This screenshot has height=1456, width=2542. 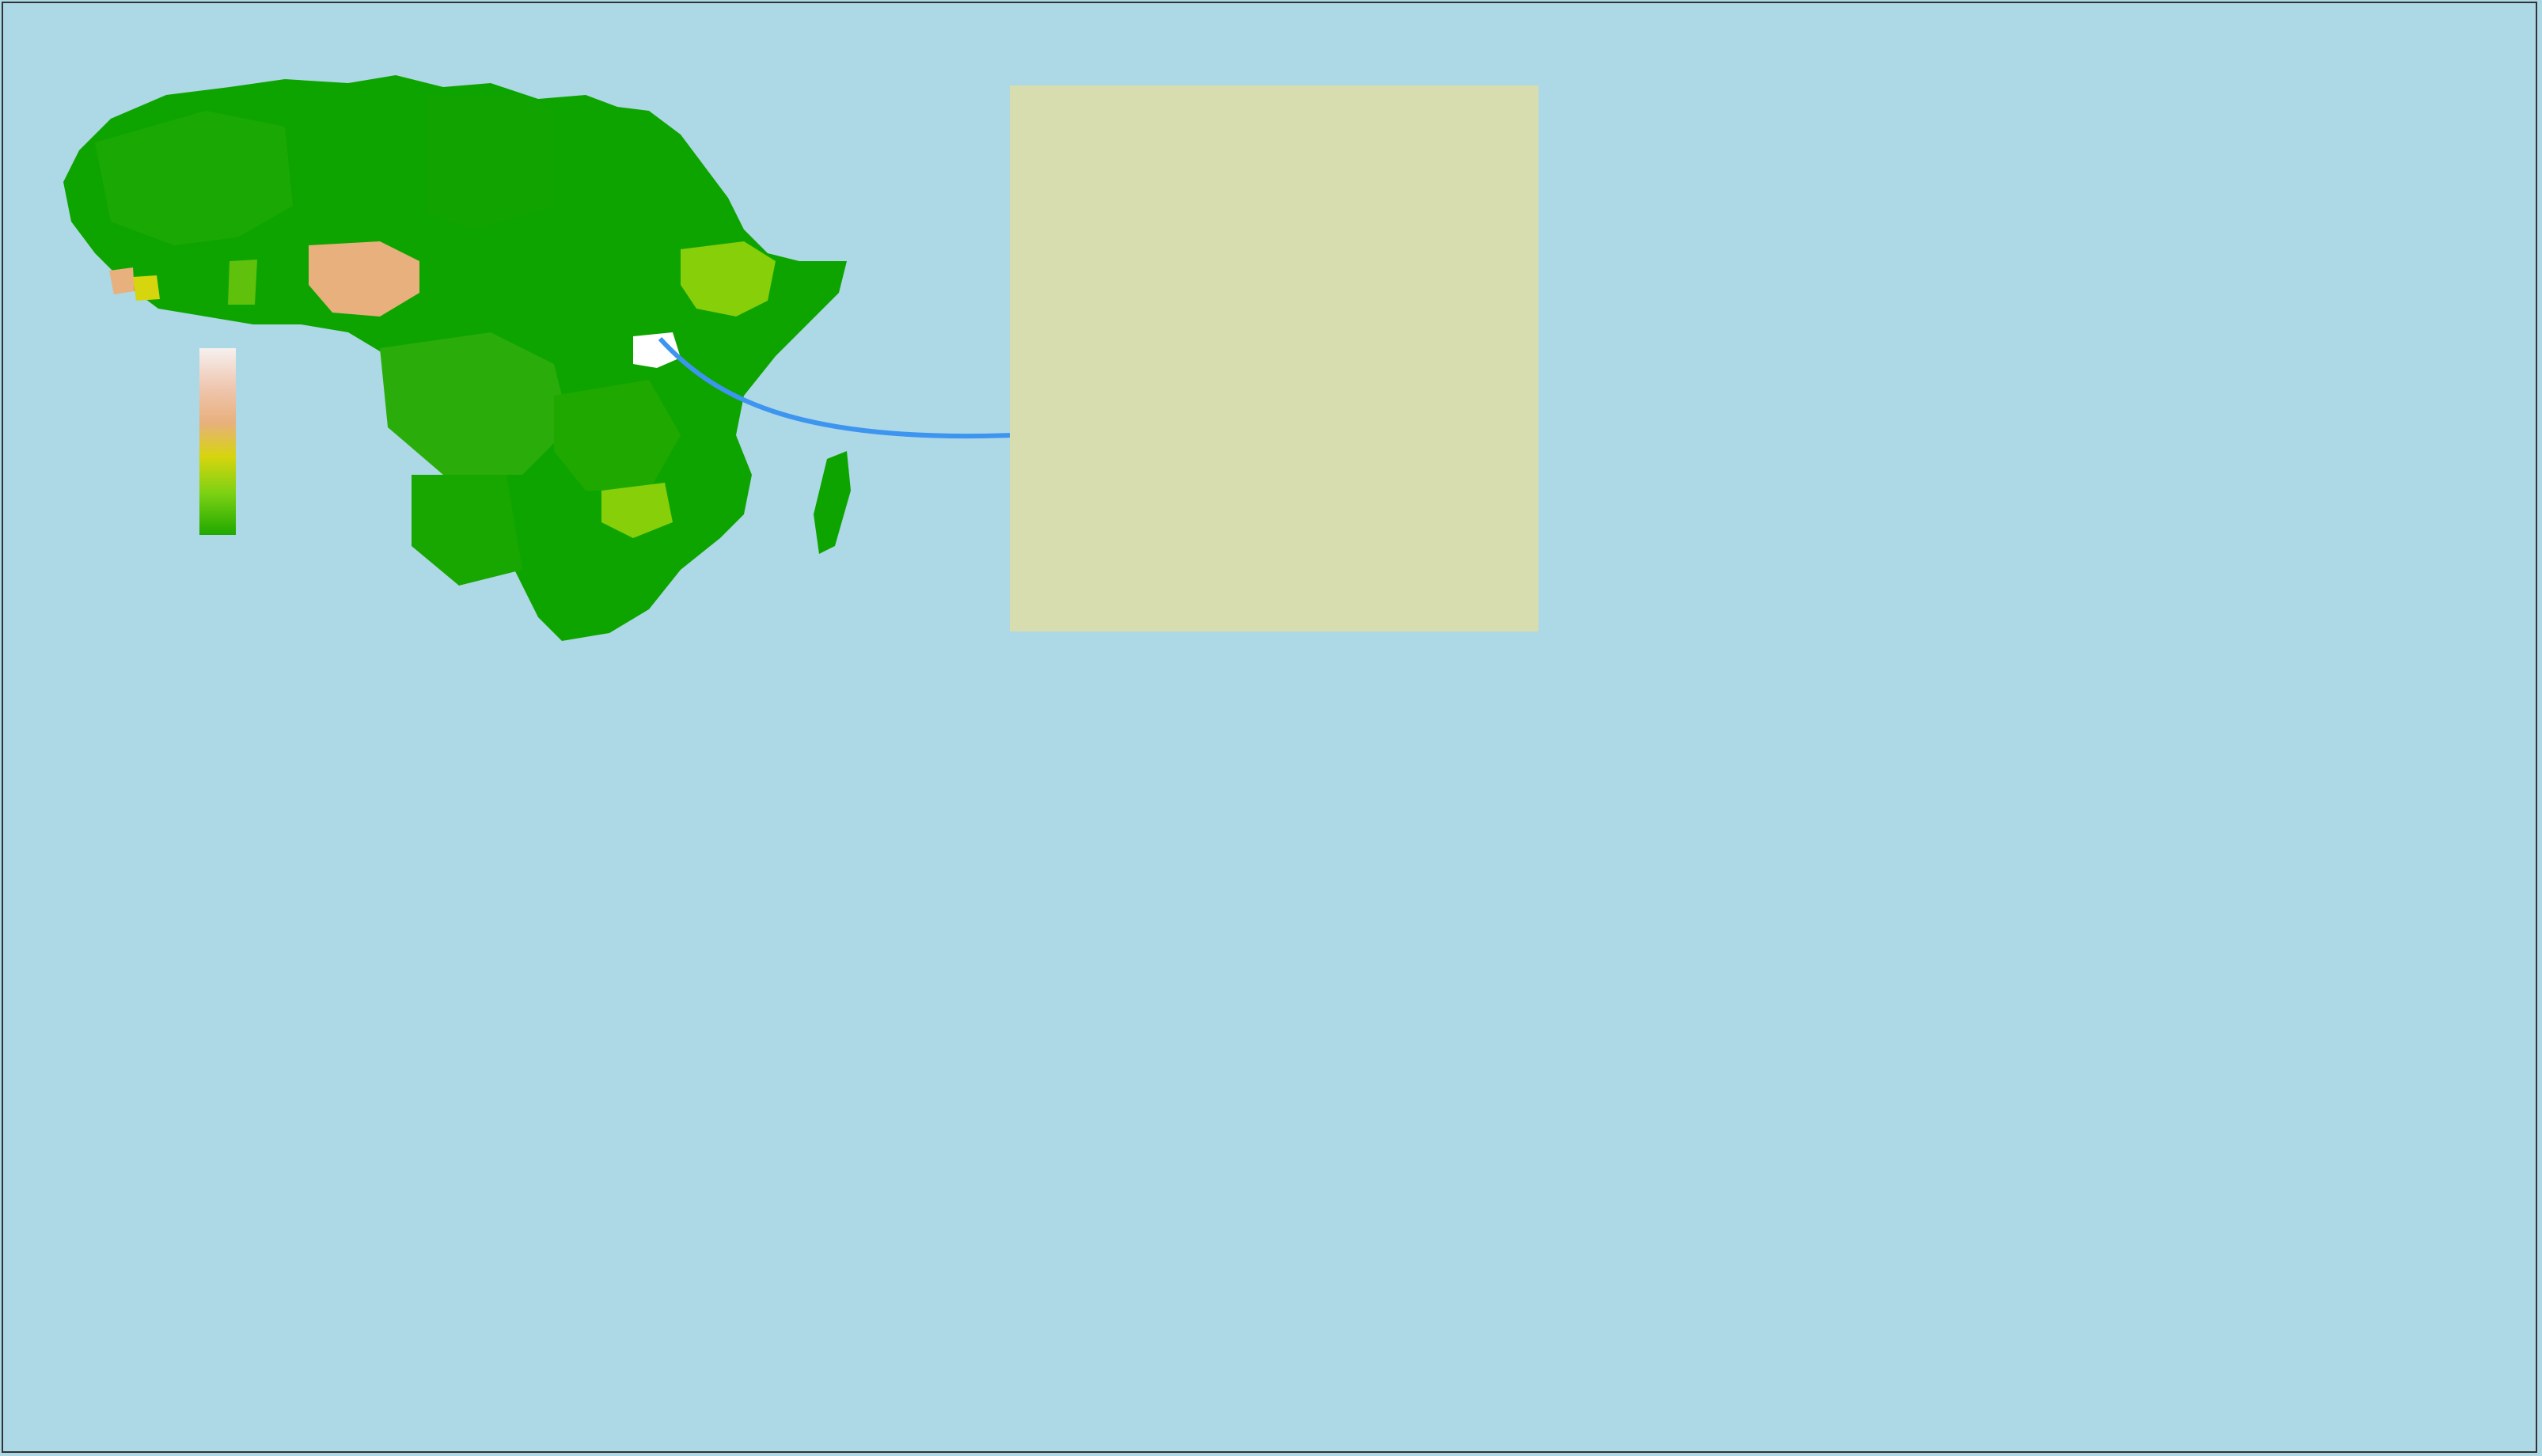 I want to click on nigeria, so click(x=364, y=279).